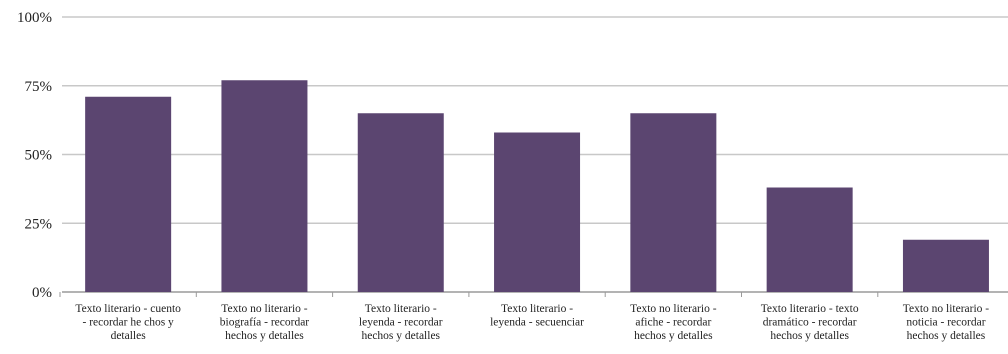 The image size is (1008, 354). I want to click on y-tick-label: 75%, so click(39, 87).